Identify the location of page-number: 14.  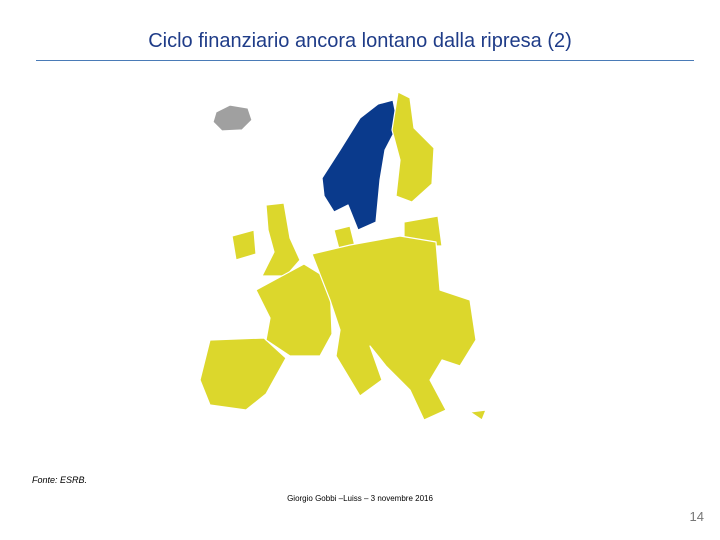
(696, 516).